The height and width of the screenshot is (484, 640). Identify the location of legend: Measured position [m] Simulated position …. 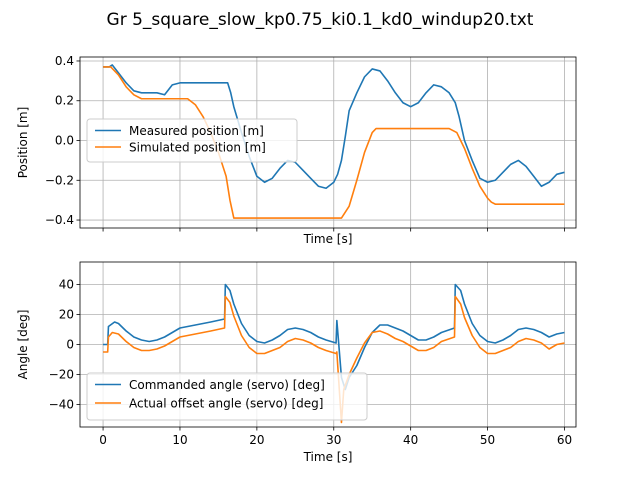
(192, 140).